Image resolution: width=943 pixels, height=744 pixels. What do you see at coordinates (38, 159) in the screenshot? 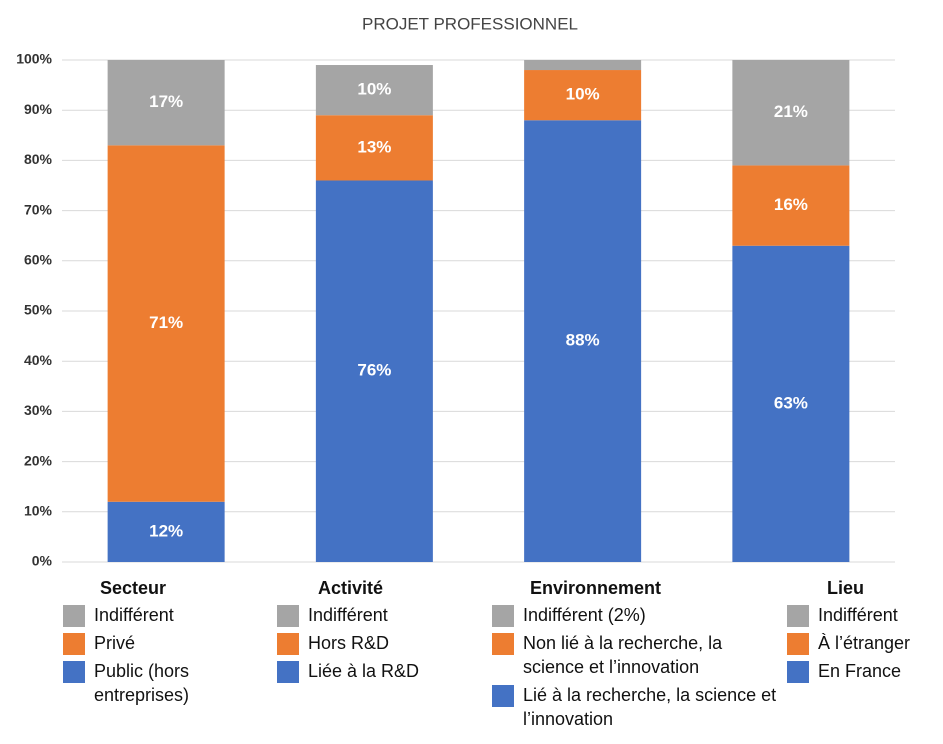
I see `y-tick-label: 80%` at bounding box center [38, 159].